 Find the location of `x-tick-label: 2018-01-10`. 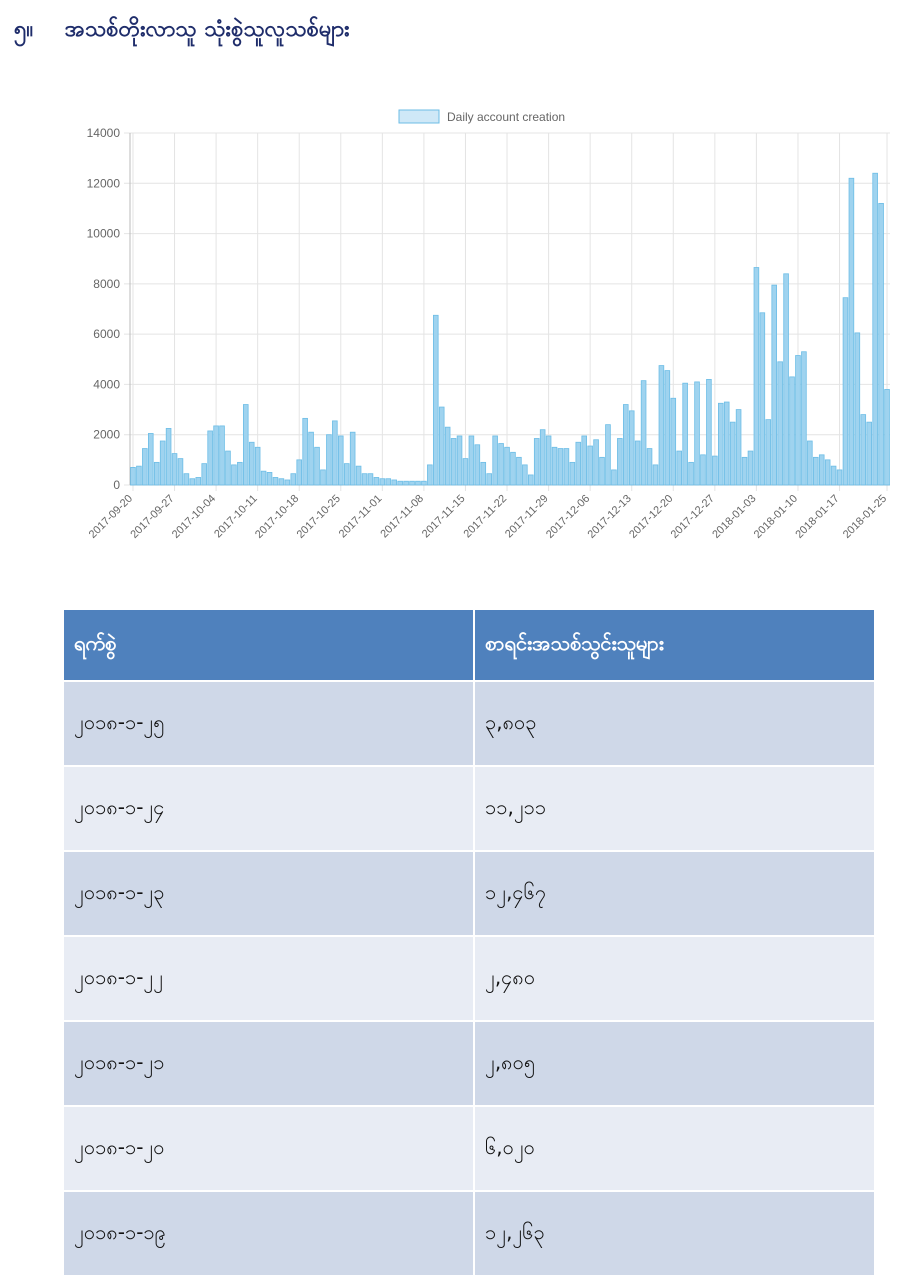

x-tick-label: 2018-01-10 is located at coordinates (776, 517).